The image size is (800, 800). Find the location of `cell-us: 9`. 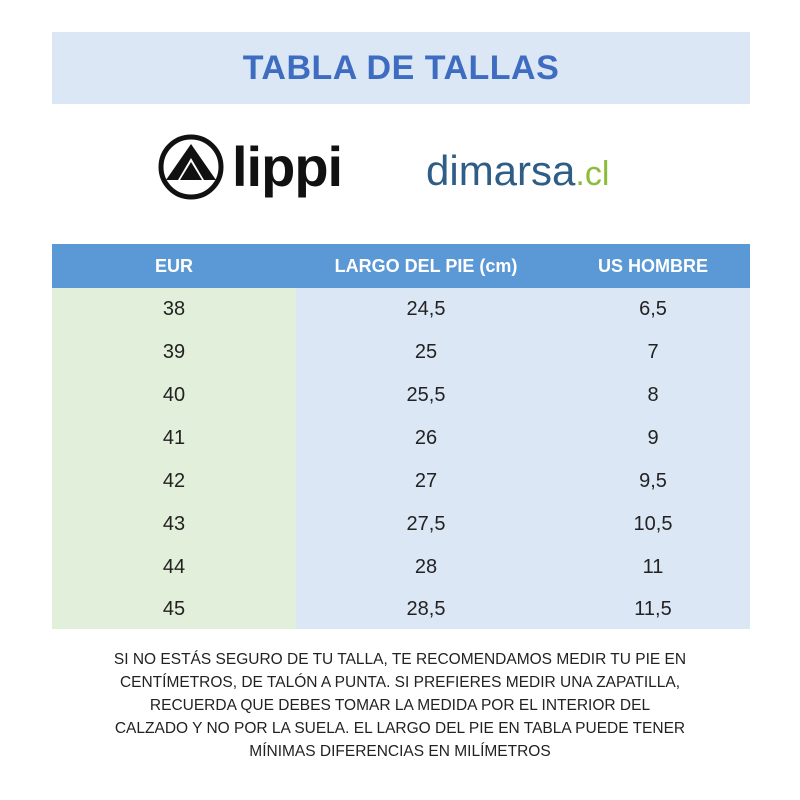

cell-us: 9 is located at coordinates (653, 438).